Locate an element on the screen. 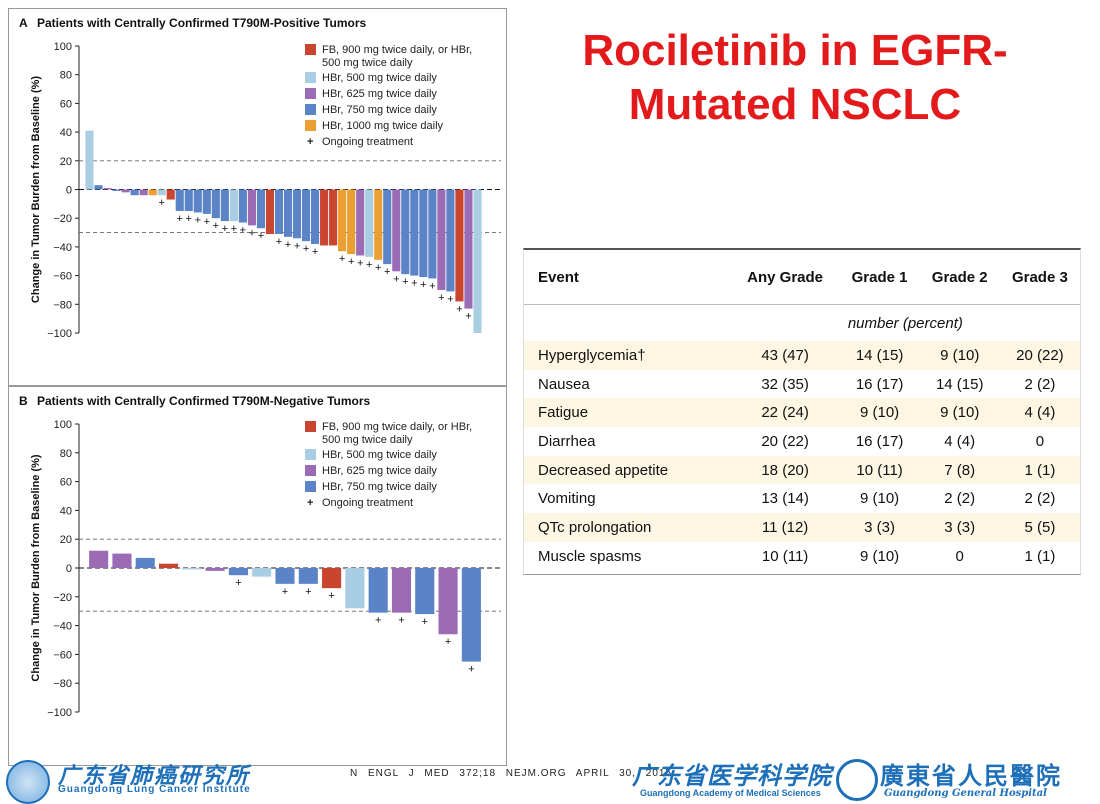 The width and height of the screenshot is (1100, 804). legend-label: FB, 900 mg twice daily, or HBr, is located at coordinates (397, 427).